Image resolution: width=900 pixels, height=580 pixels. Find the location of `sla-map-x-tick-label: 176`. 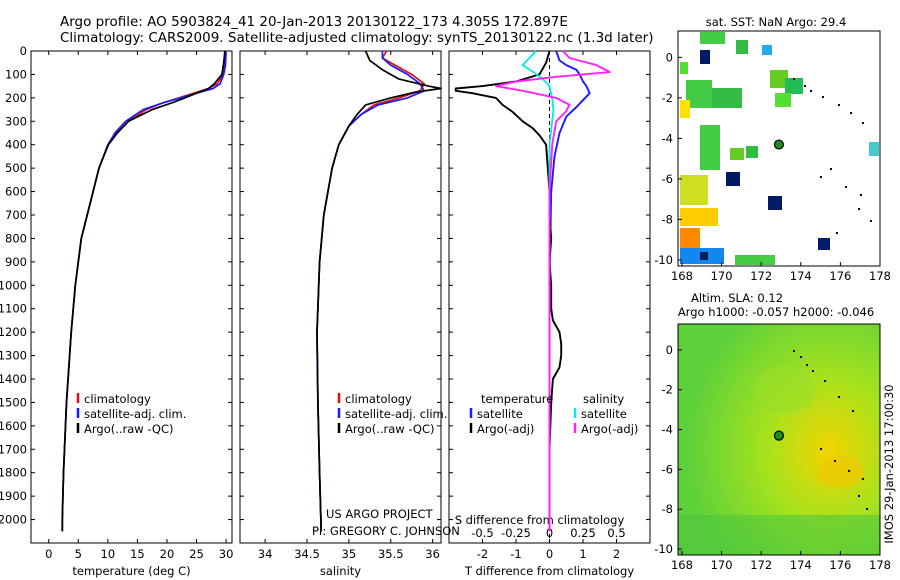

sla-map-x-tick-label: 176 is located at coordinates (840, 565).